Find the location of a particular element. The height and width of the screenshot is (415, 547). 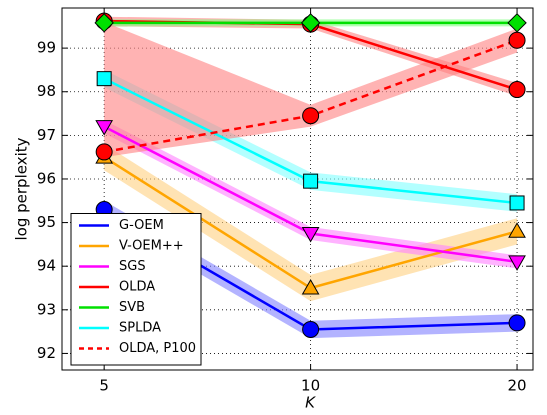

y-tick-label: 97 is located at coordinates (46, 135).